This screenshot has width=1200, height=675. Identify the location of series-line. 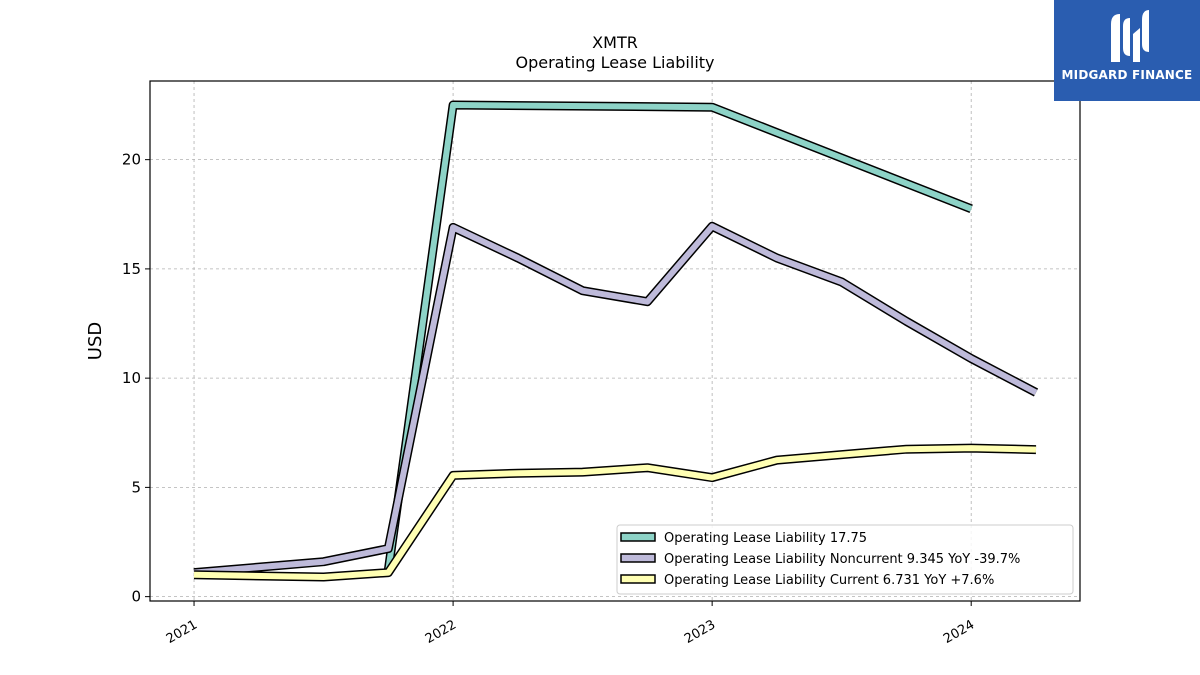
(615, 512).